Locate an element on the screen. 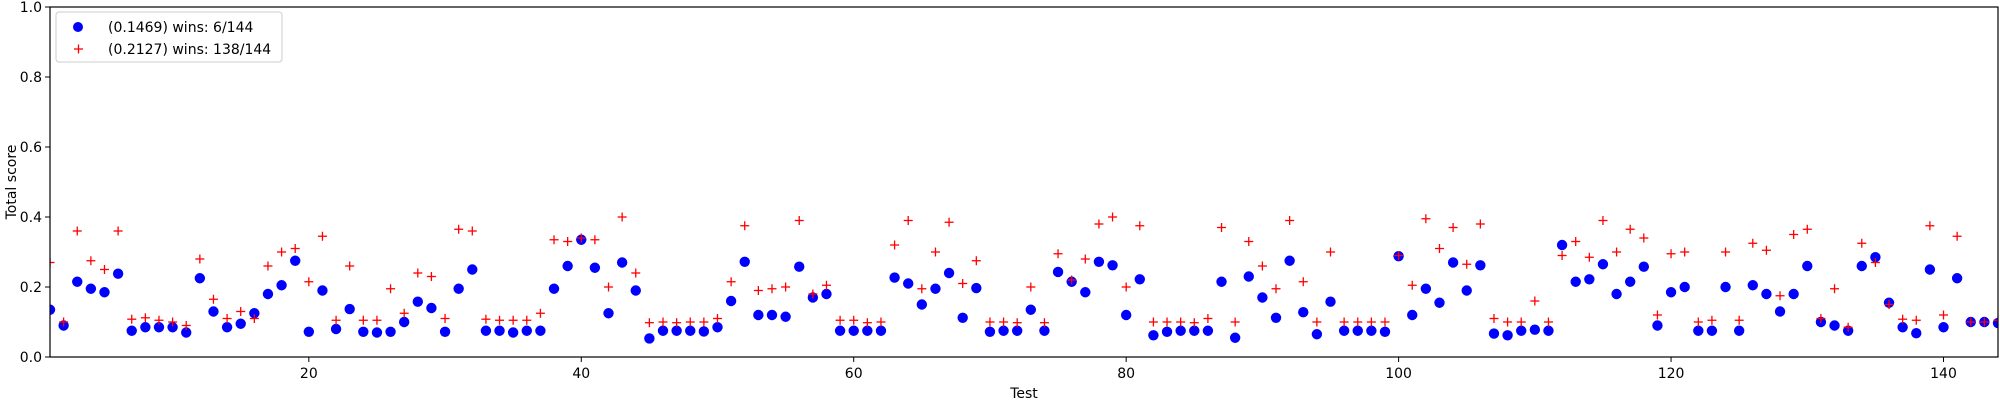 The height and width of the screenshot is (400, 2000). y-axis-ticks: 0.0 0.2 0.4 0.6 0.8 1.0 is located at coordinates (35, 183).